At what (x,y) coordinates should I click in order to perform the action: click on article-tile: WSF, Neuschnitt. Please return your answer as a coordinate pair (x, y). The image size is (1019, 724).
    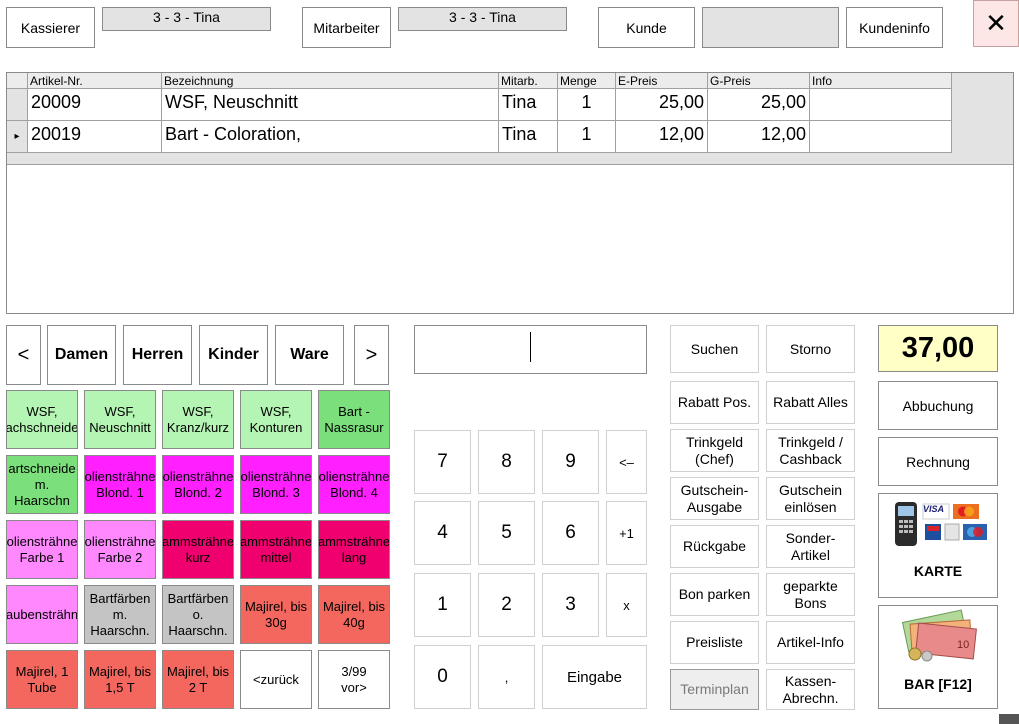
    Looking at the image, I should click on (120, 419).